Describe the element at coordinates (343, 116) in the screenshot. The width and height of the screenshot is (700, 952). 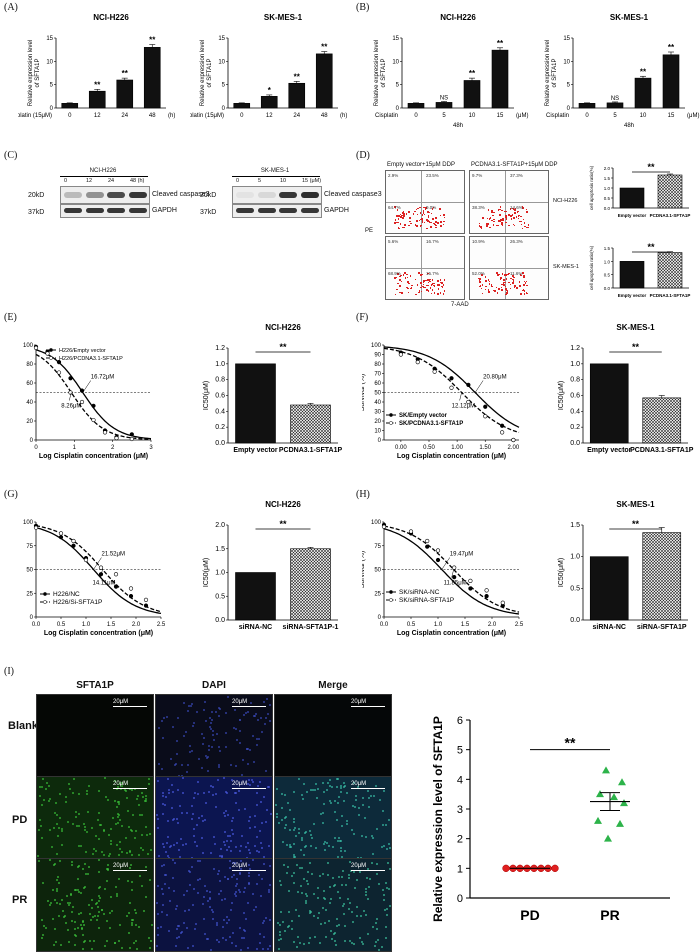
I see `x-unit-label: (h)` at that location.